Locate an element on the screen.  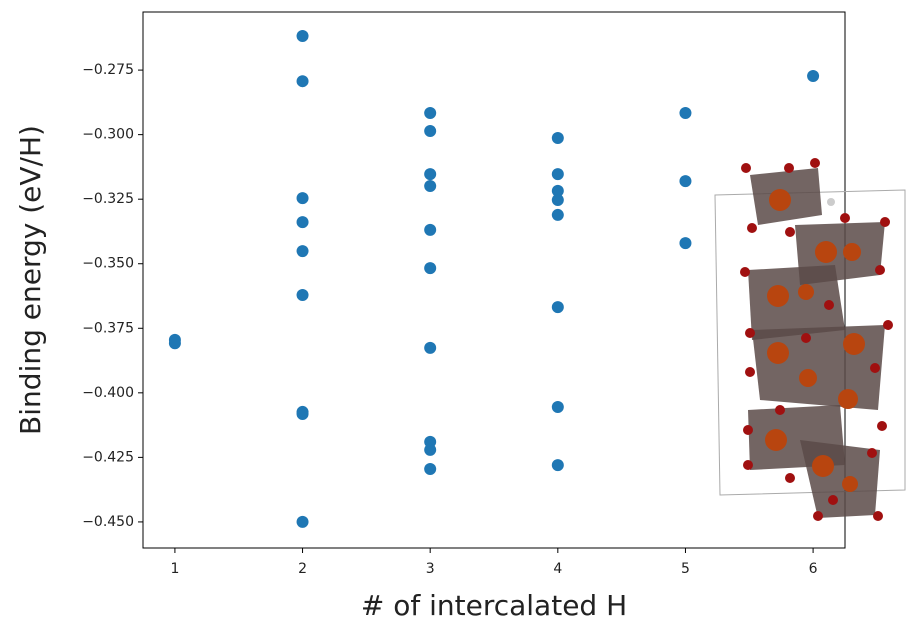
x-tick-label: 5 is located at coordinates (685, 569).